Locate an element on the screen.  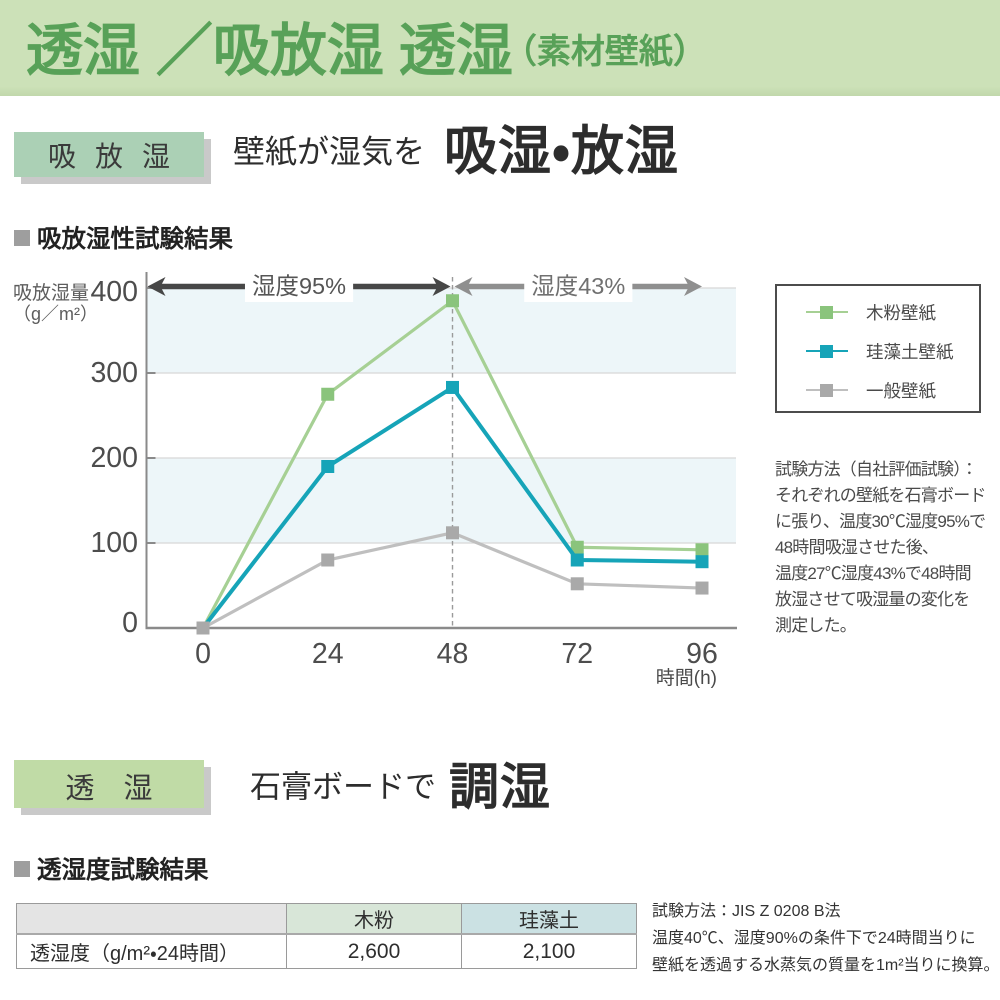
table-header-empty-cell is located at coordinates (151, 919).